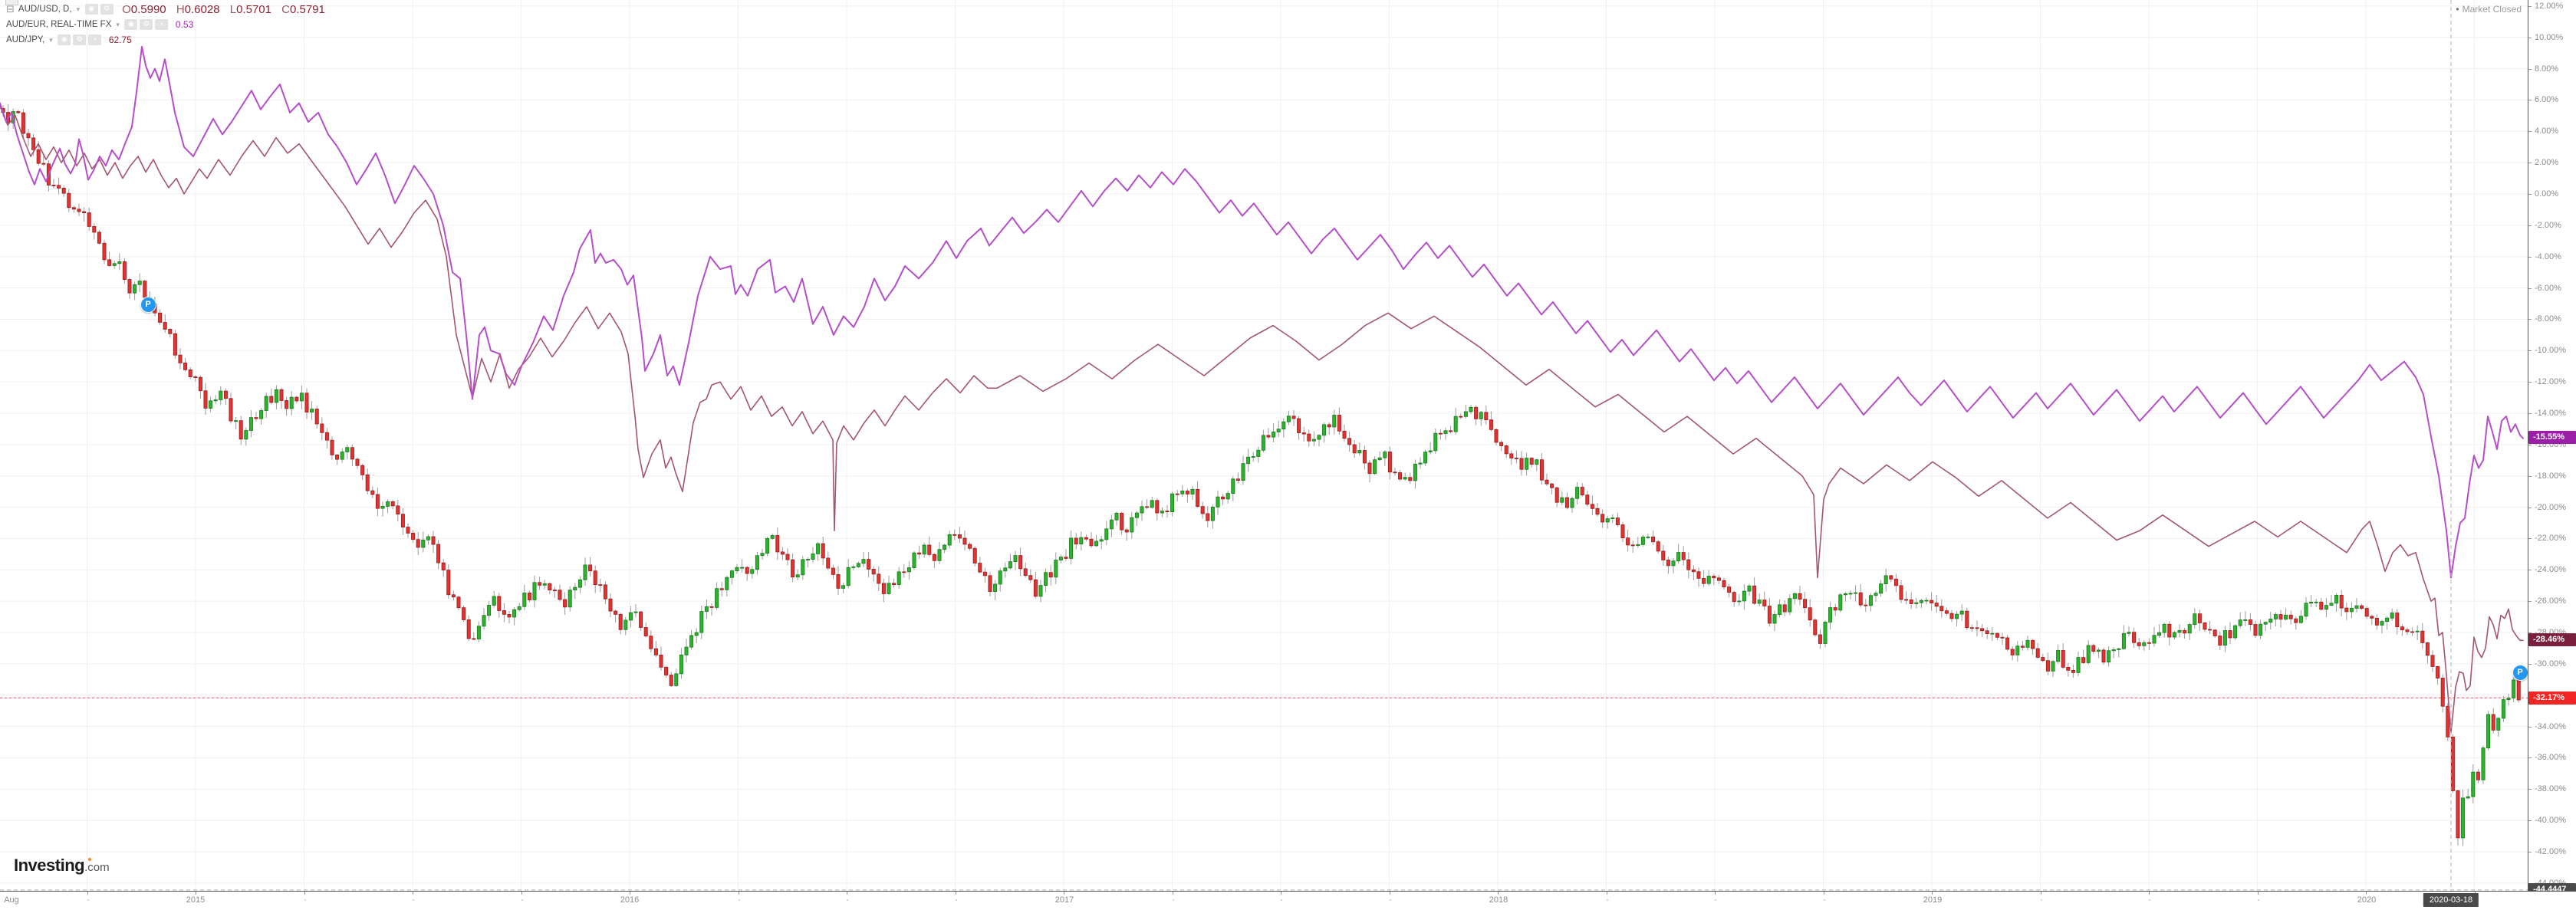 Image resolution: width=2576 pixels, height=910 pixels. I want to click on price-badge: -44.4447, so click(2552, 887).